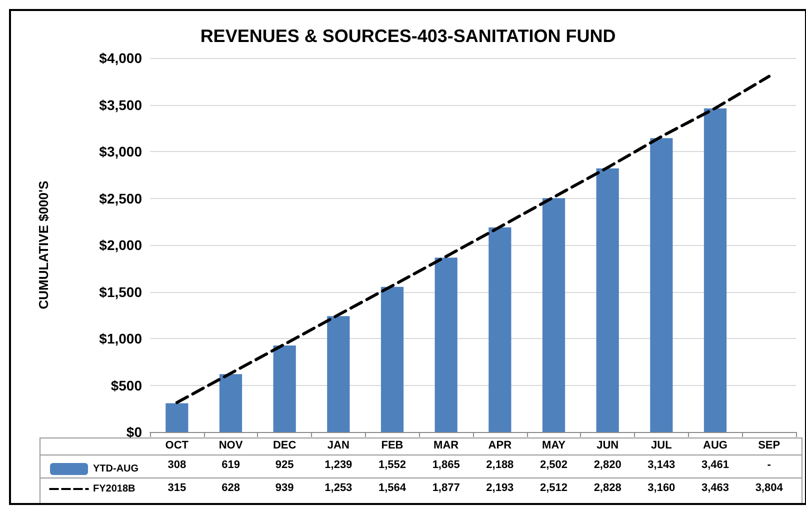 This screenshot has width=806, height=506. I want to click on data-label: 1,877, so click(446, 488).